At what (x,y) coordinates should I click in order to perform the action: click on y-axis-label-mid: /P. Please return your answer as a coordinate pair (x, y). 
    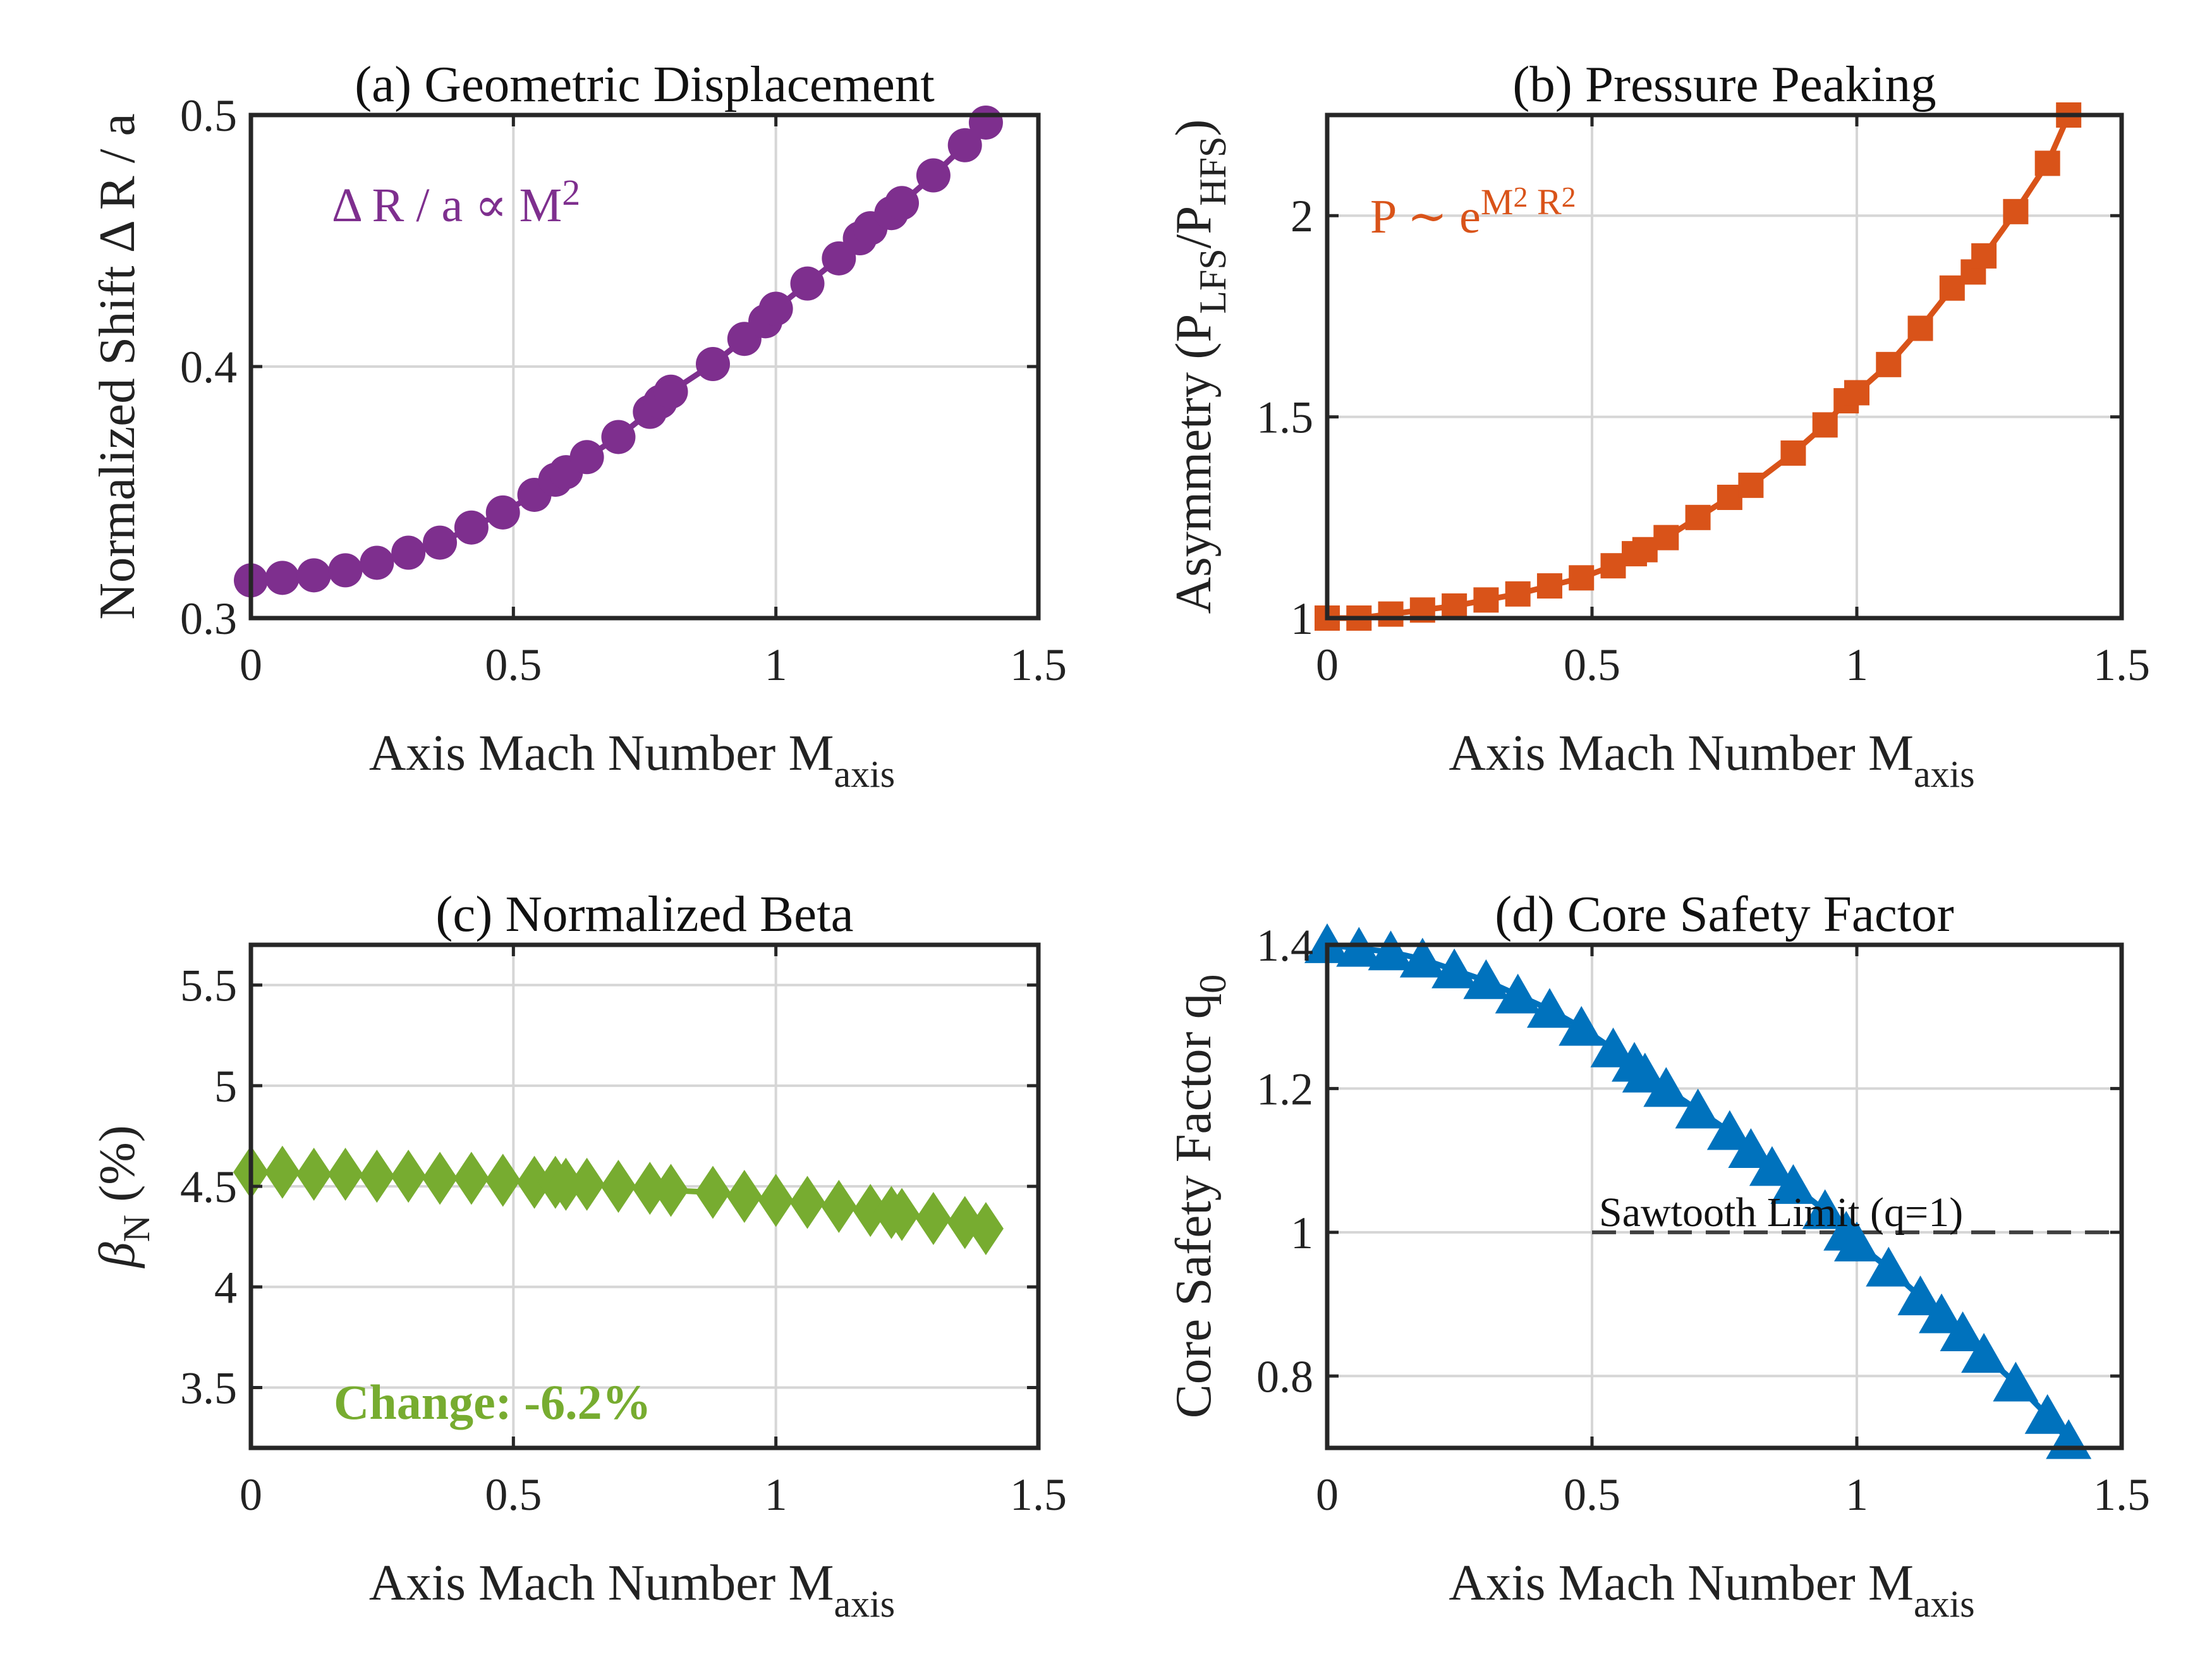
    Looking at the image, I should click on (1193, 227).